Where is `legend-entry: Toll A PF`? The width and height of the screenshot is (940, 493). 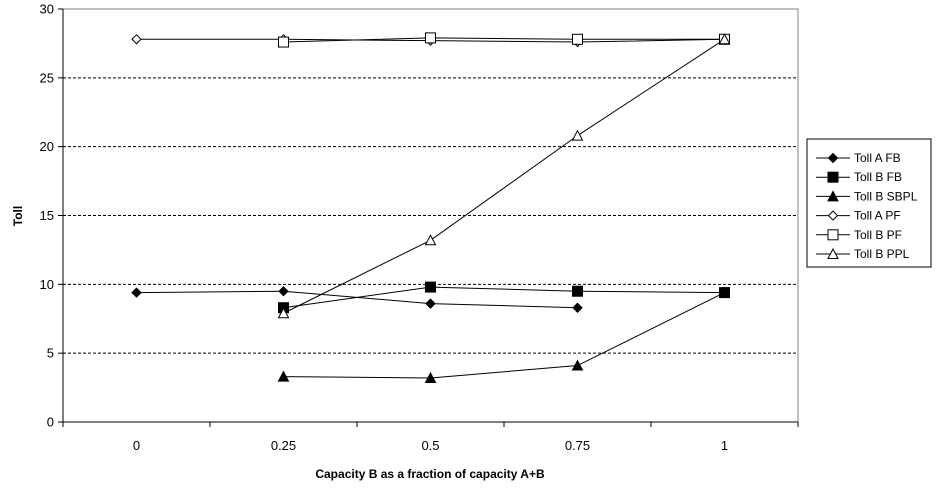
legend-entry: Toll A PF is located at coordinates (858, 216).